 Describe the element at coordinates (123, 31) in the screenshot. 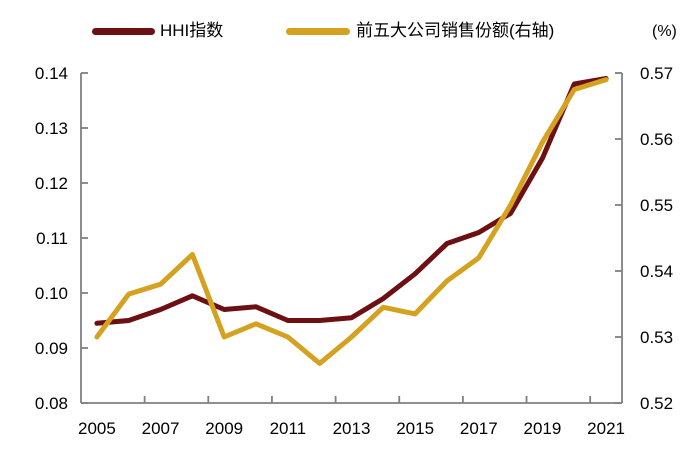

I see `legend-swatch-hhi` at that location.